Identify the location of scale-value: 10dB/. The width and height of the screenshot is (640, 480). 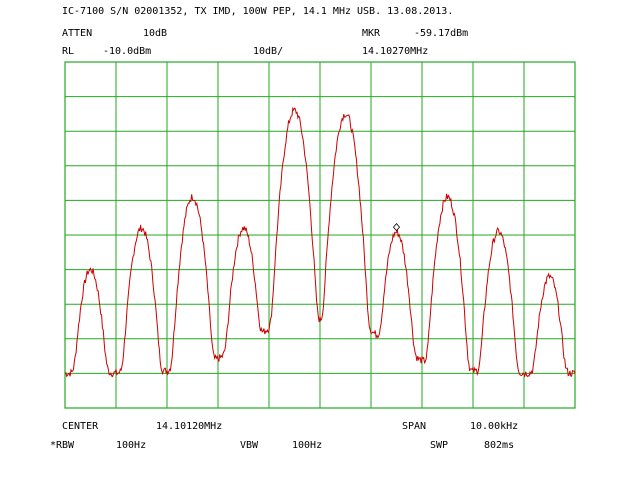
(268, 51).